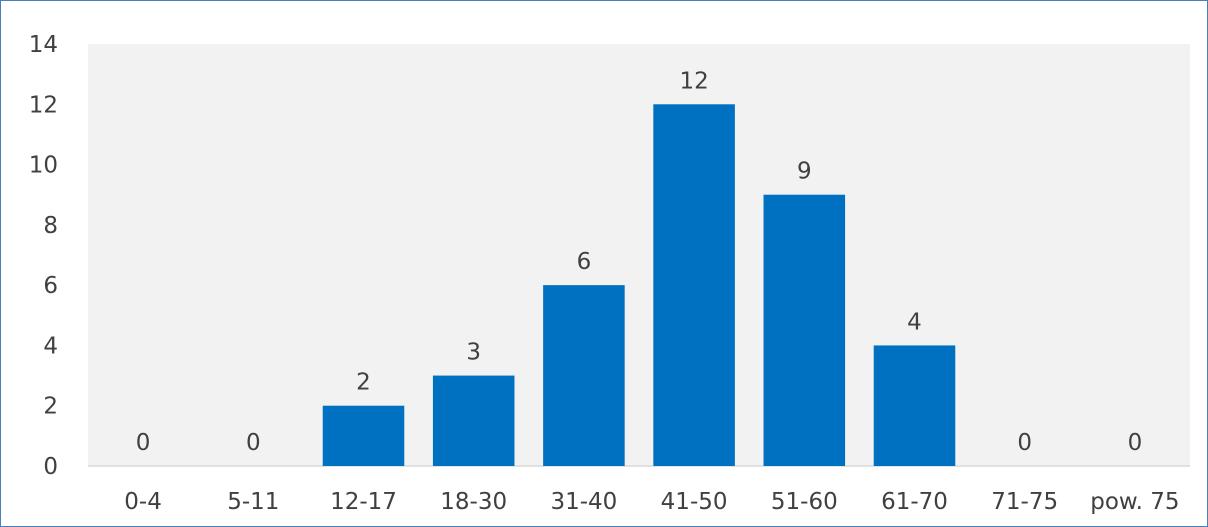  I want to click on x-category-label: 61-70, so click(914, 502).